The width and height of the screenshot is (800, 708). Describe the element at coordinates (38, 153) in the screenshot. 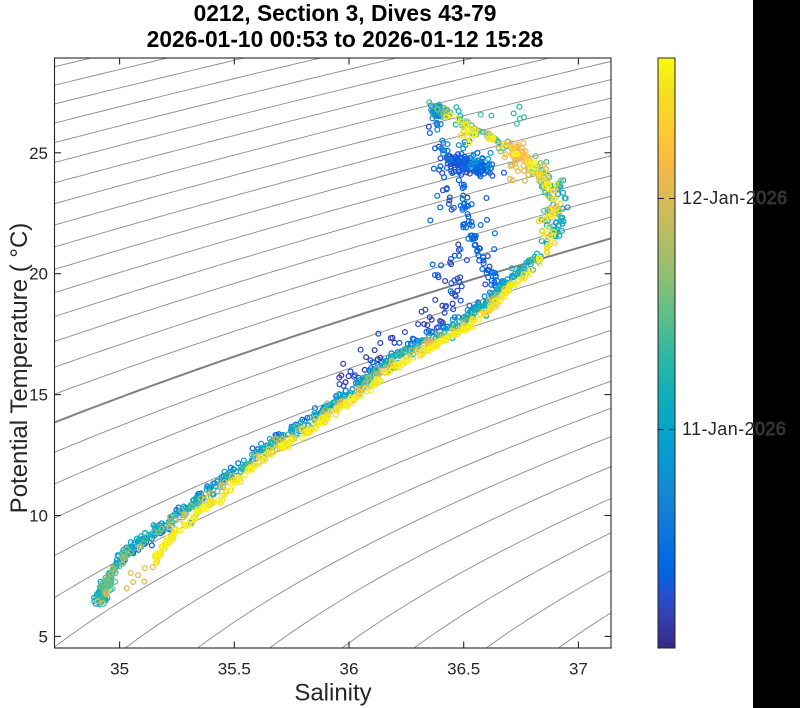

I see `svg-text: 25` at that location.